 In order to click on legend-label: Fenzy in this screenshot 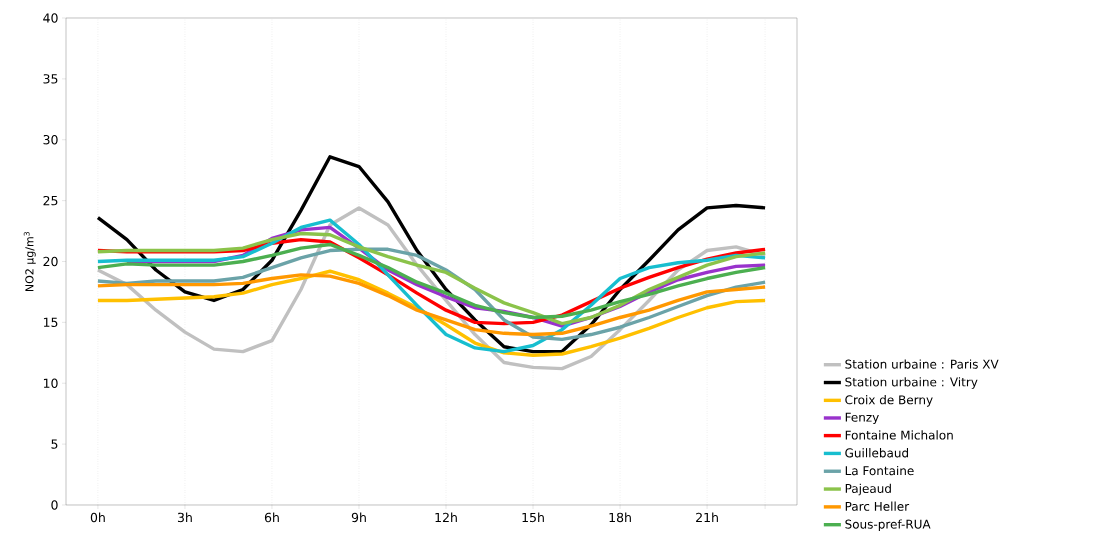, I will do `click(862, 418)`.